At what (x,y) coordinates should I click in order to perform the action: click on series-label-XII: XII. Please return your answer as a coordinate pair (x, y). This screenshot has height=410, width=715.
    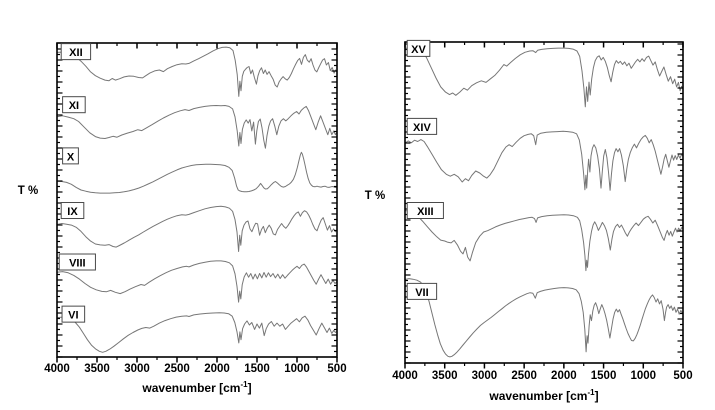
    Looking at the image, I should click on (75, 53).